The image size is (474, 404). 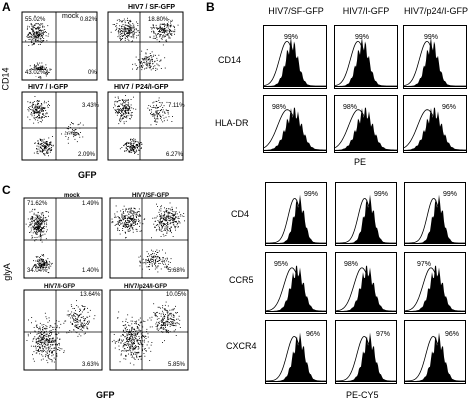 I want to click on plot-c2-q-lr: 5.68%, so click(x=177, y=271).